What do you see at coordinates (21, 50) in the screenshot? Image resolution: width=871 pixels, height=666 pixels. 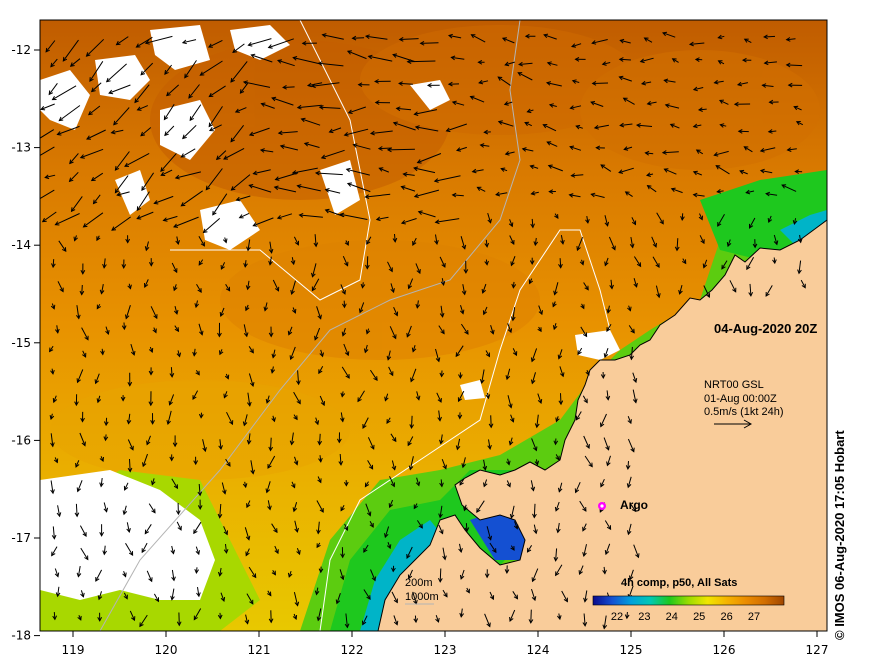 I see `lat-tick-label: -12` at bounding box center [21, 50].